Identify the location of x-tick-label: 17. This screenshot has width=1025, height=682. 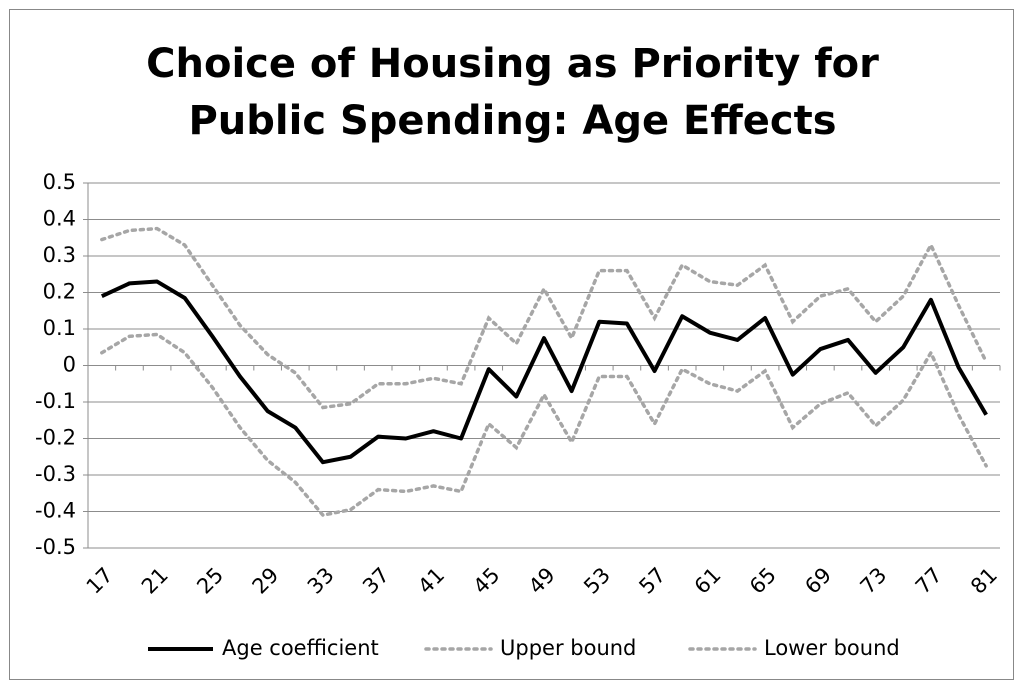
(100, 581).